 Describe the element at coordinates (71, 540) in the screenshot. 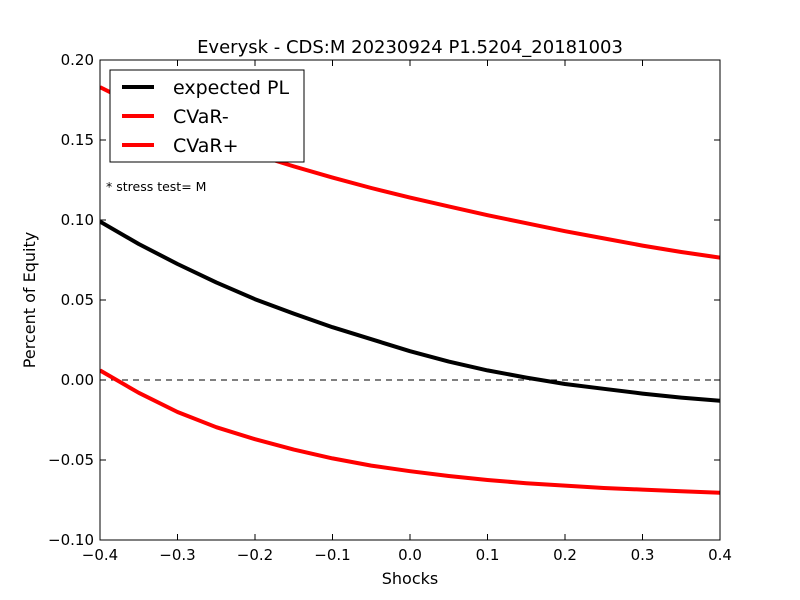

I see `y-tick-label: −0.10` at that location.